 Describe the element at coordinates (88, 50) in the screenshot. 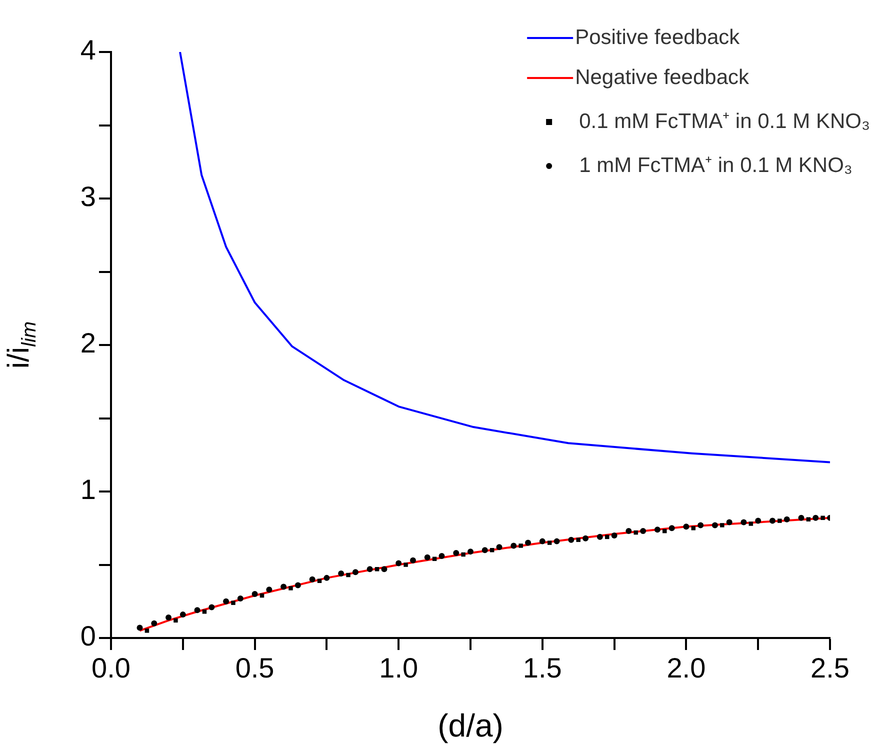

I see `y-tick-label: 4` at that location.